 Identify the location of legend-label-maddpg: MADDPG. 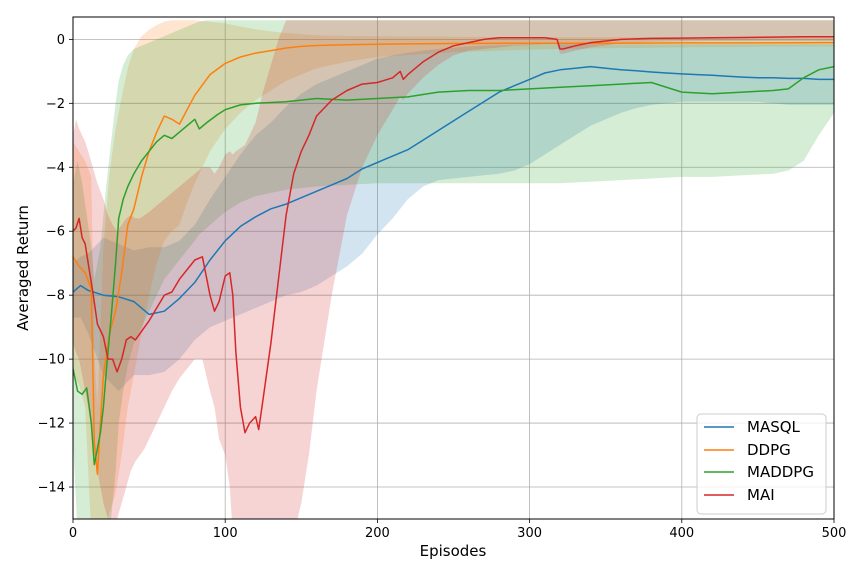
(780, 472).